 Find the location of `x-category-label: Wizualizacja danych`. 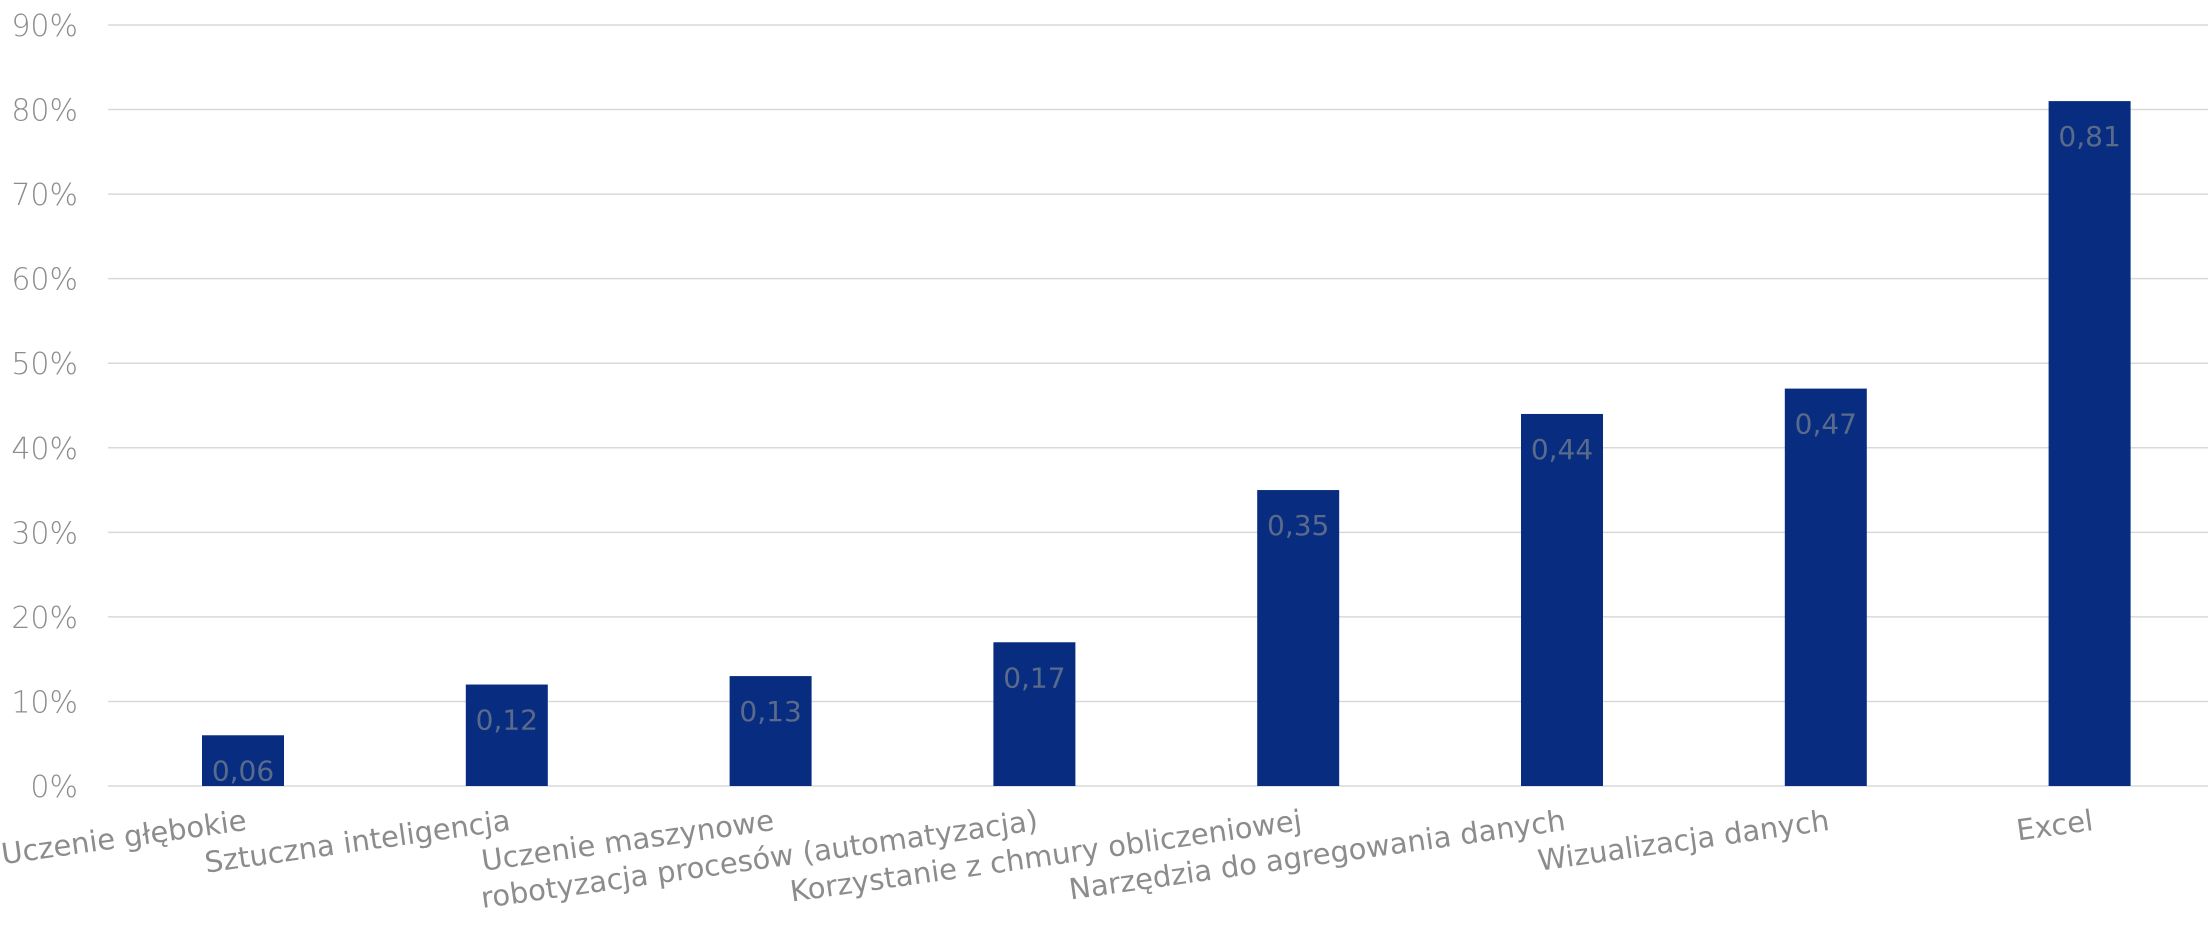

x-category-label: Wizualizacja danych is located at coordinates (1683, 840).